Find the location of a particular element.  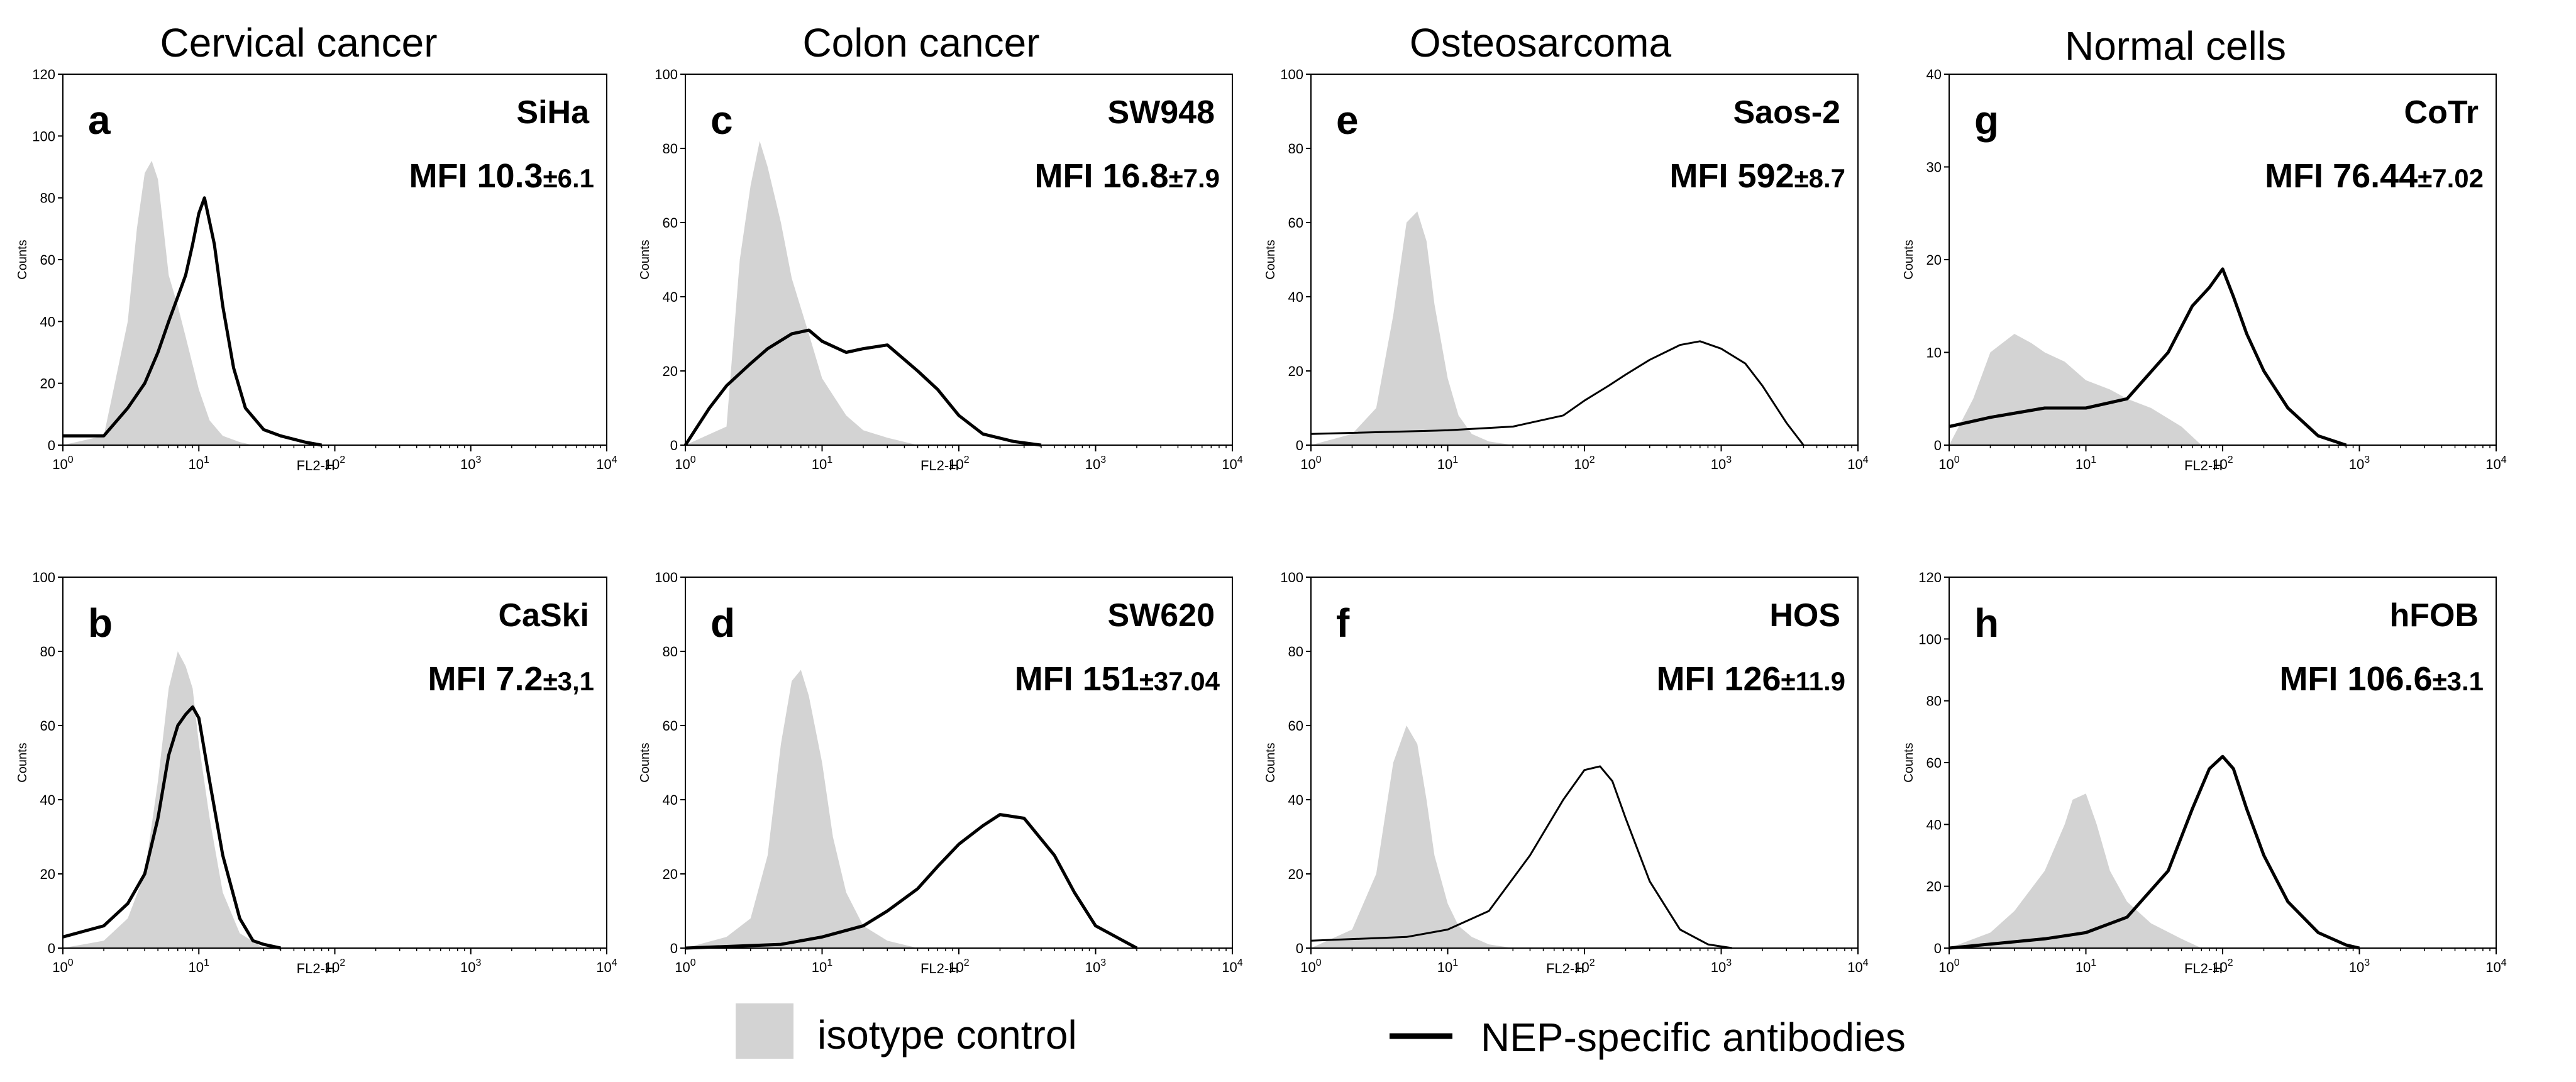

y-tick-label-h-1: 20 is located at coordinates (1934, 887).